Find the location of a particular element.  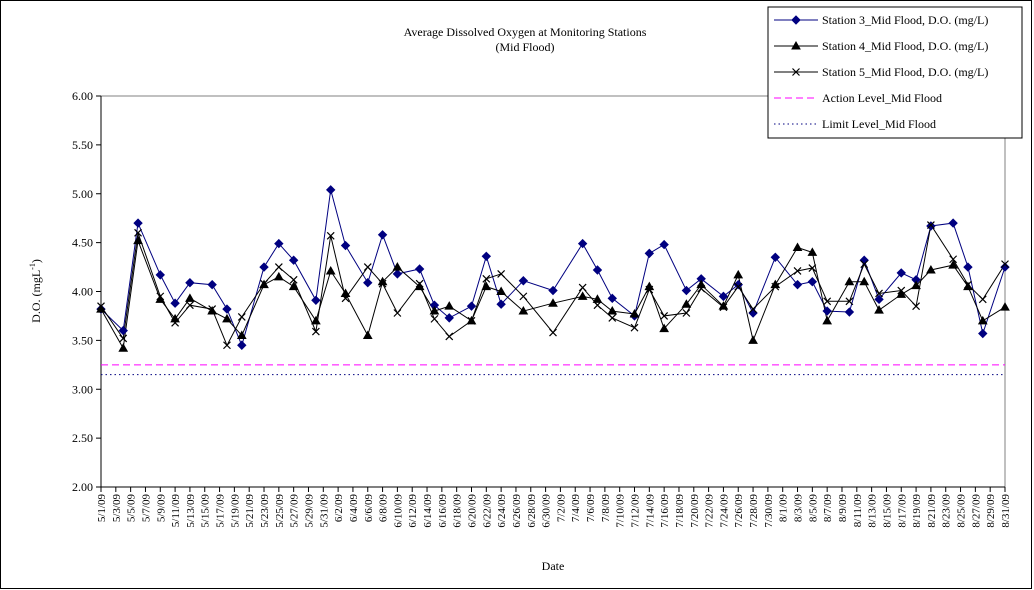

x-tick-label: 7/26/09 is located at coordinates (739, 511).